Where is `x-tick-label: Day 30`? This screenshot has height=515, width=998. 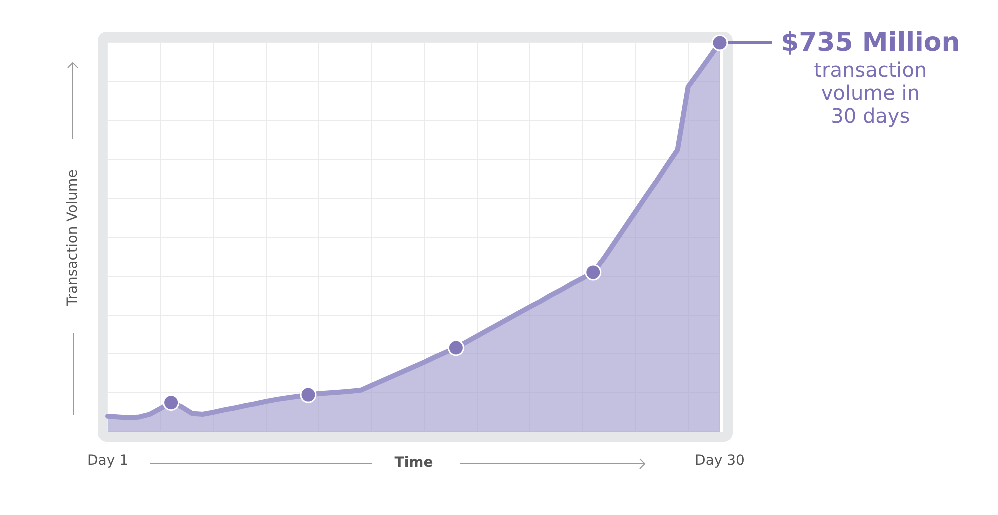 x-tick-label: Day 30 is located at coordinates (720, 461).